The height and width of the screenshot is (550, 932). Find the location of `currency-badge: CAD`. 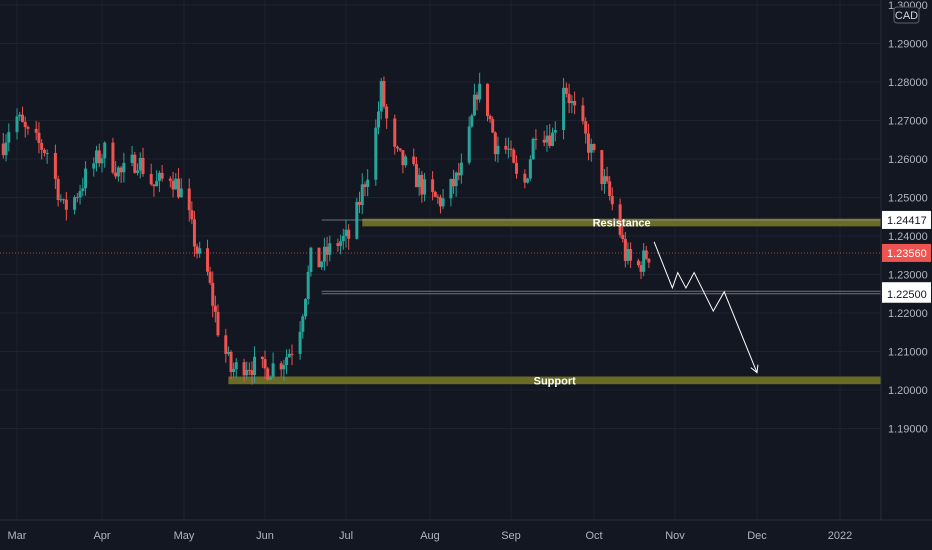

currency-badge: CAD is located at coordinates (906, 15).